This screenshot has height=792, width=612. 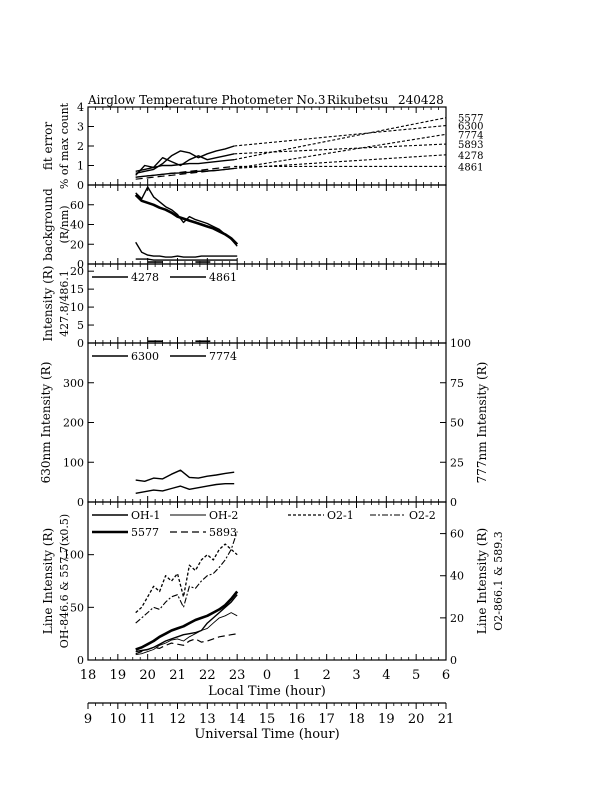 I want to click on intensity-red-y2-tick-label: 75, so click(x=457, y=383).